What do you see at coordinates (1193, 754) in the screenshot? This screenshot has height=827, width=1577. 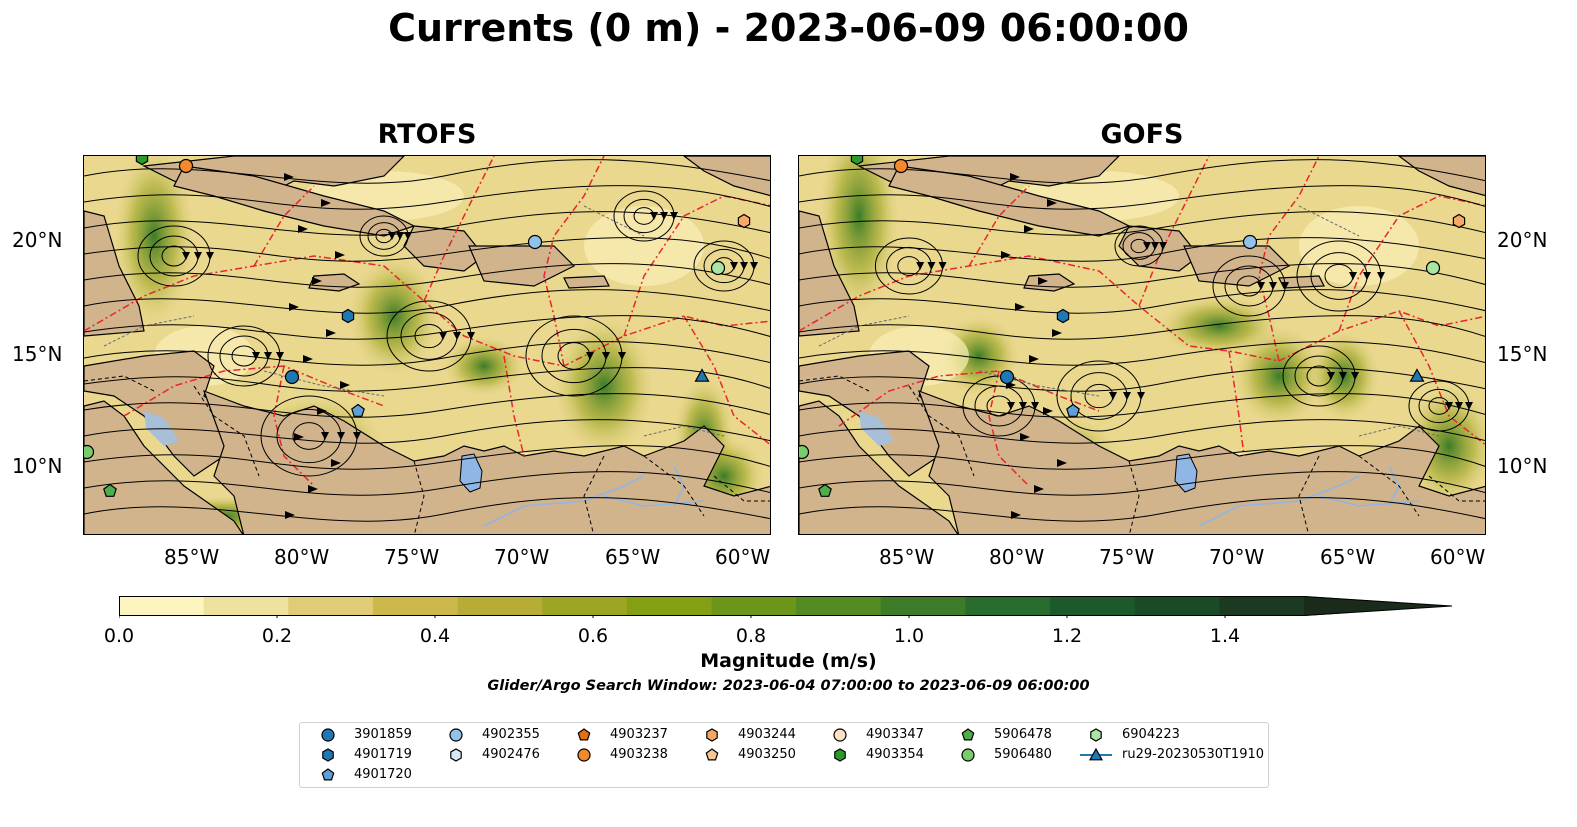 I see `legend-label: ru29-20230530T1910` at bounding box center [1193, 754].